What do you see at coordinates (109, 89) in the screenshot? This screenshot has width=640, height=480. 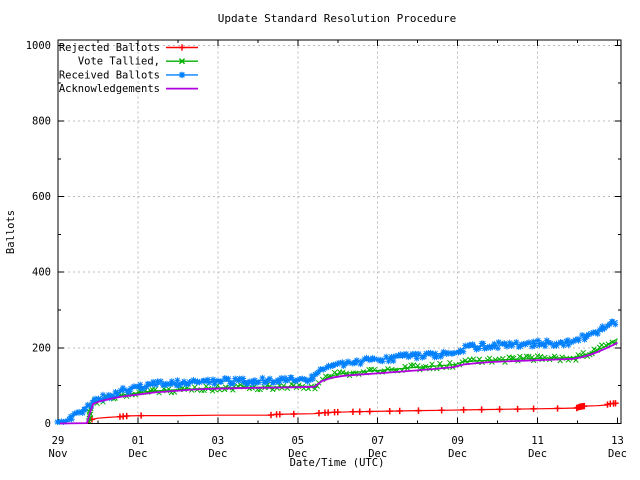 I see `legend-label: Acknowledgements` at bounding box center [109, 89].